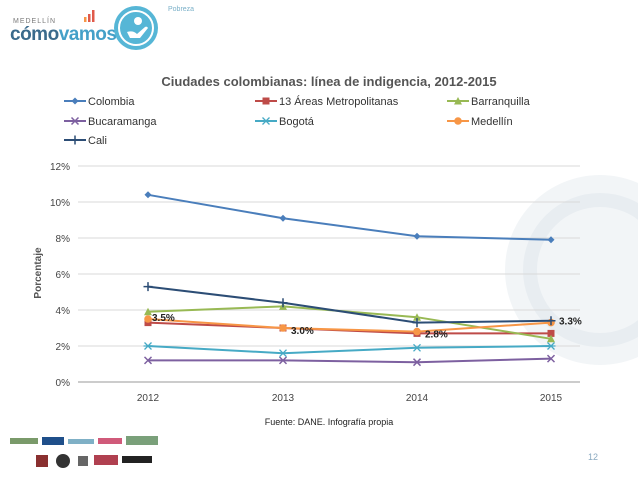 This screenshot has height=479, width=638. I want to click on legend-item-bogota: Bogotá, so click(285, 122).